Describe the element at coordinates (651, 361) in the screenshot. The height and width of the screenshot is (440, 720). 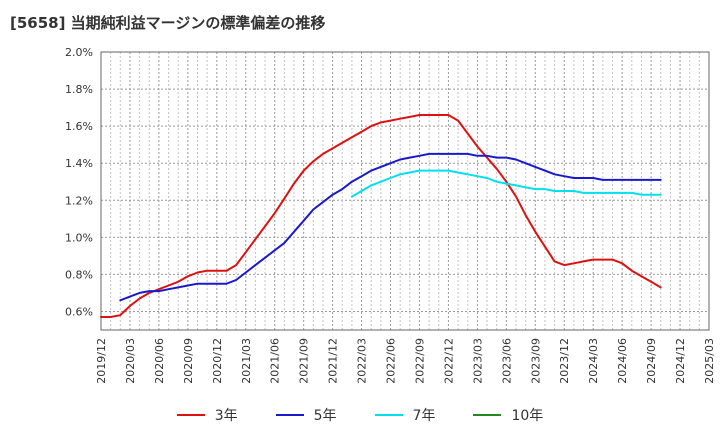
I see `x-tick-label: 2024/09` at that location.